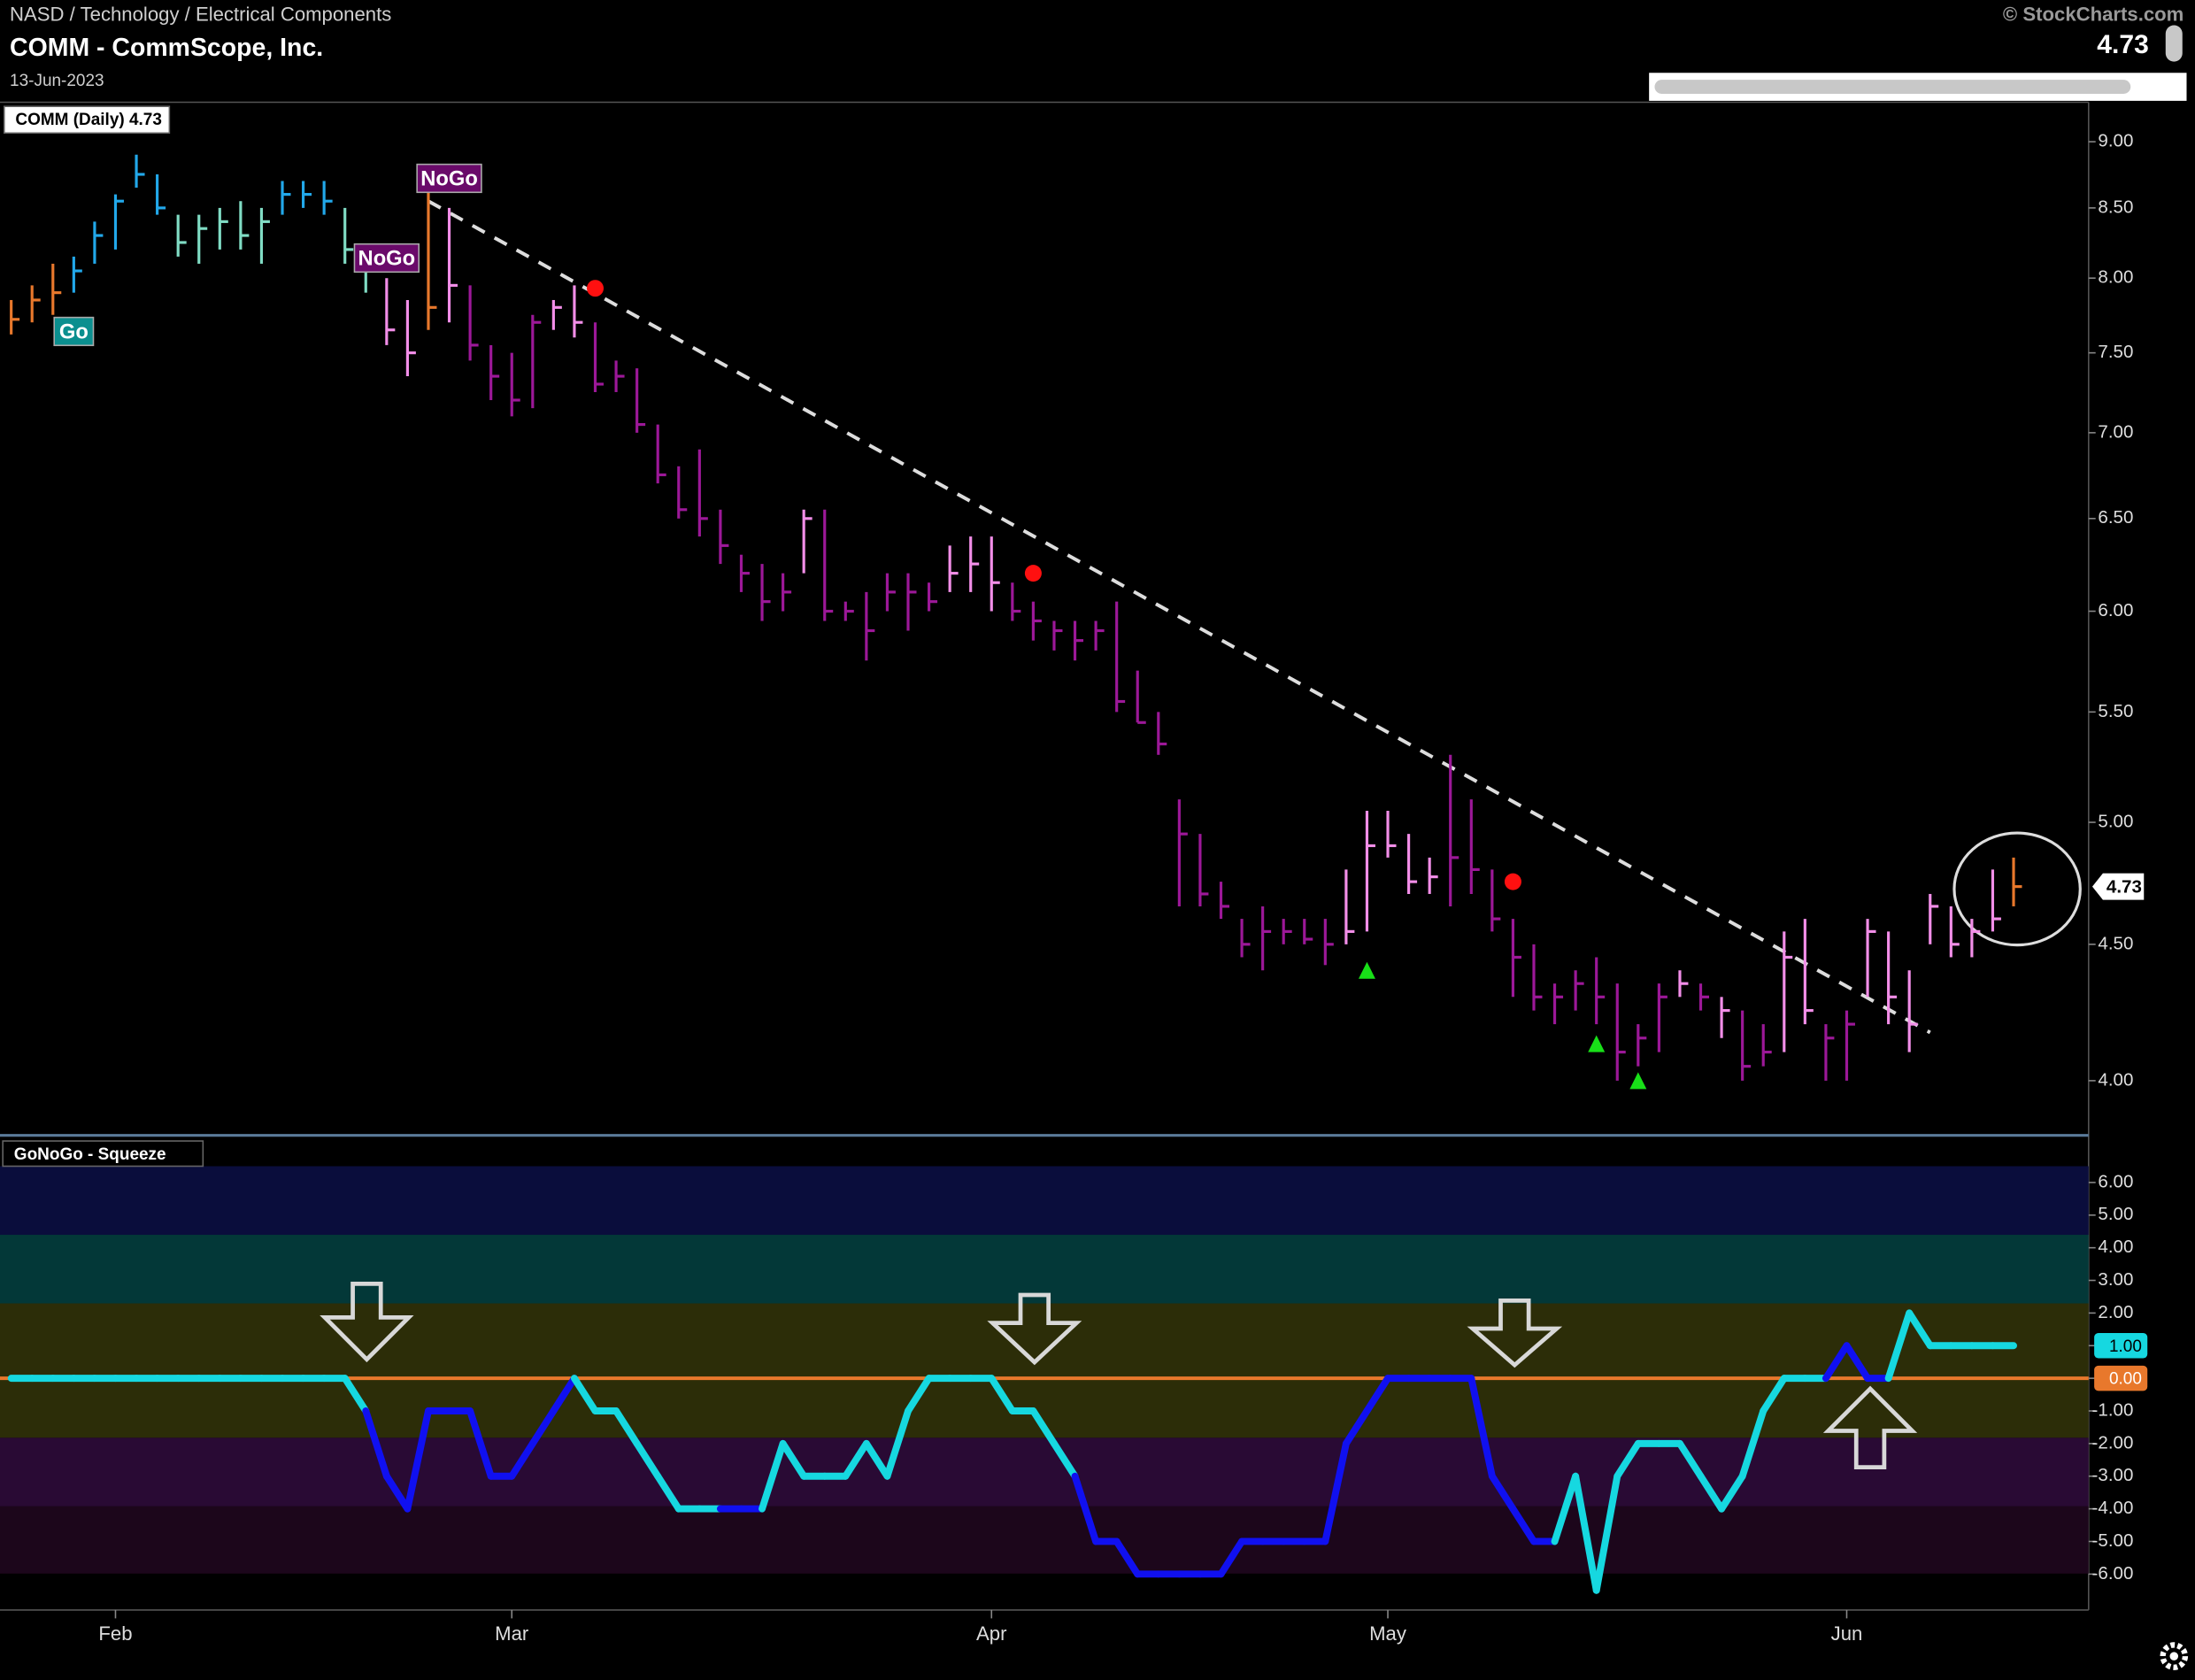  Describe the element at coordinates (2115, 1312) in the screenshot. I see `y-tick-label: 2.00` at that location.